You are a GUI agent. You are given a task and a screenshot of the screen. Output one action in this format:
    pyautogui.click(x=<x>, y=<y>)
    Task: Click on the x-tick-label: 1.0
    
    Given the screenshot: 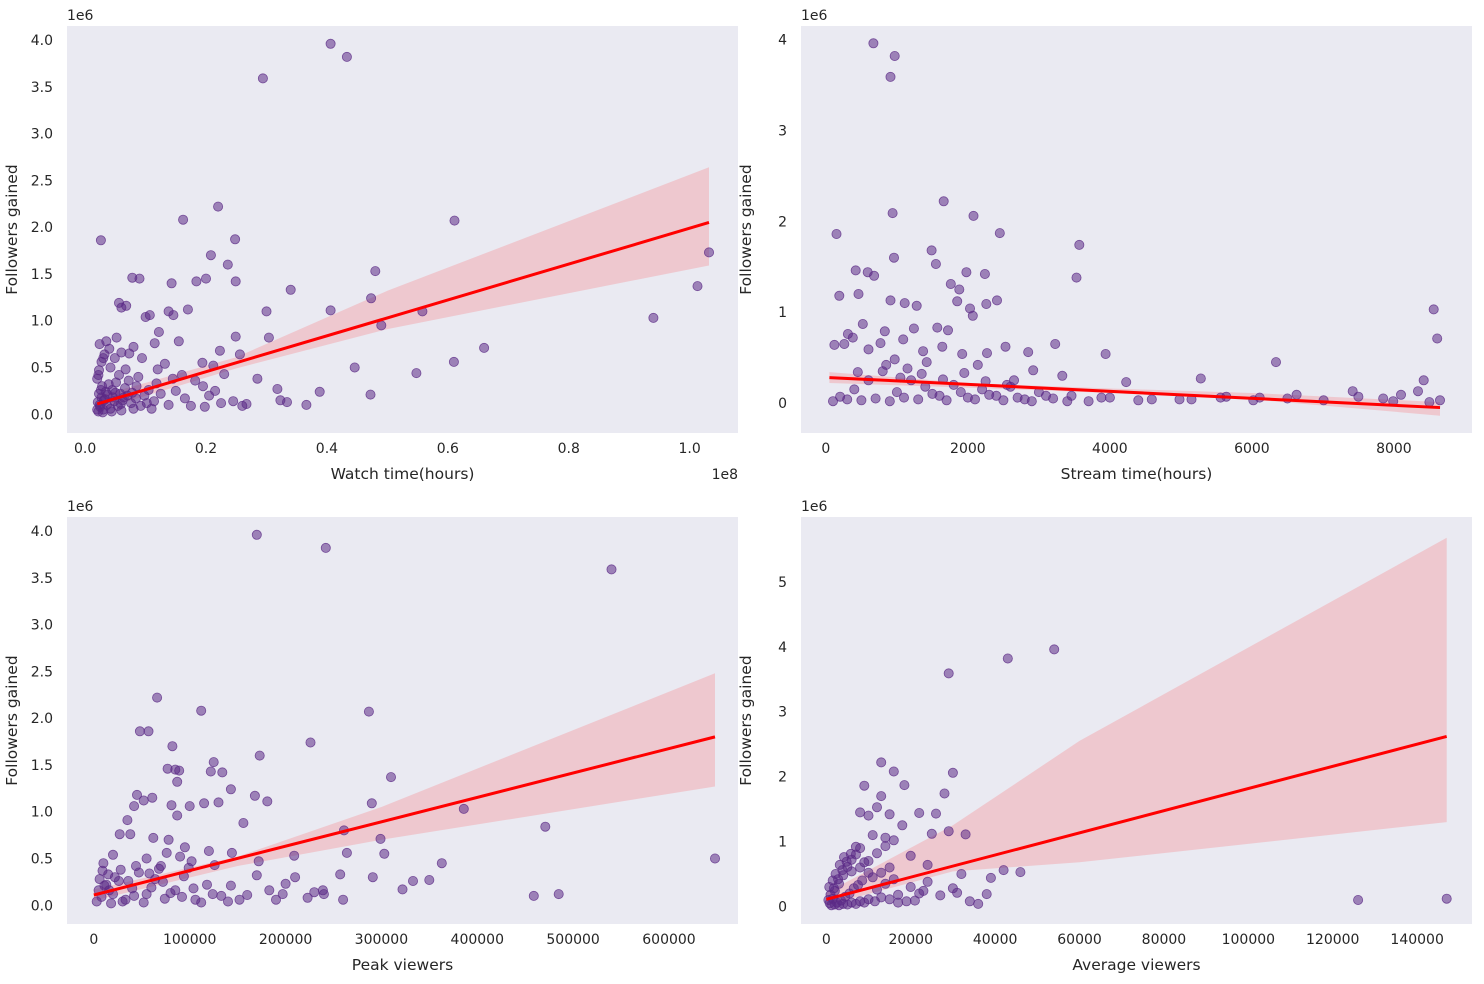 What is the action you would take?
    pyautogui.click(x=690, y=449)
    